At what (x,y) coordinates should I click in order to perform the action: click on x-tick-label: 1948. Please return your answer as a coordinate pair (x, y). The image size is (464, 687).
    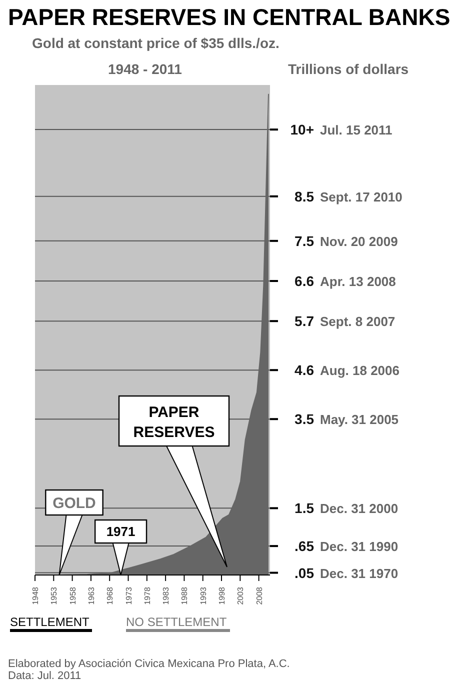
    Looking at the image, I should click on (35, 595).